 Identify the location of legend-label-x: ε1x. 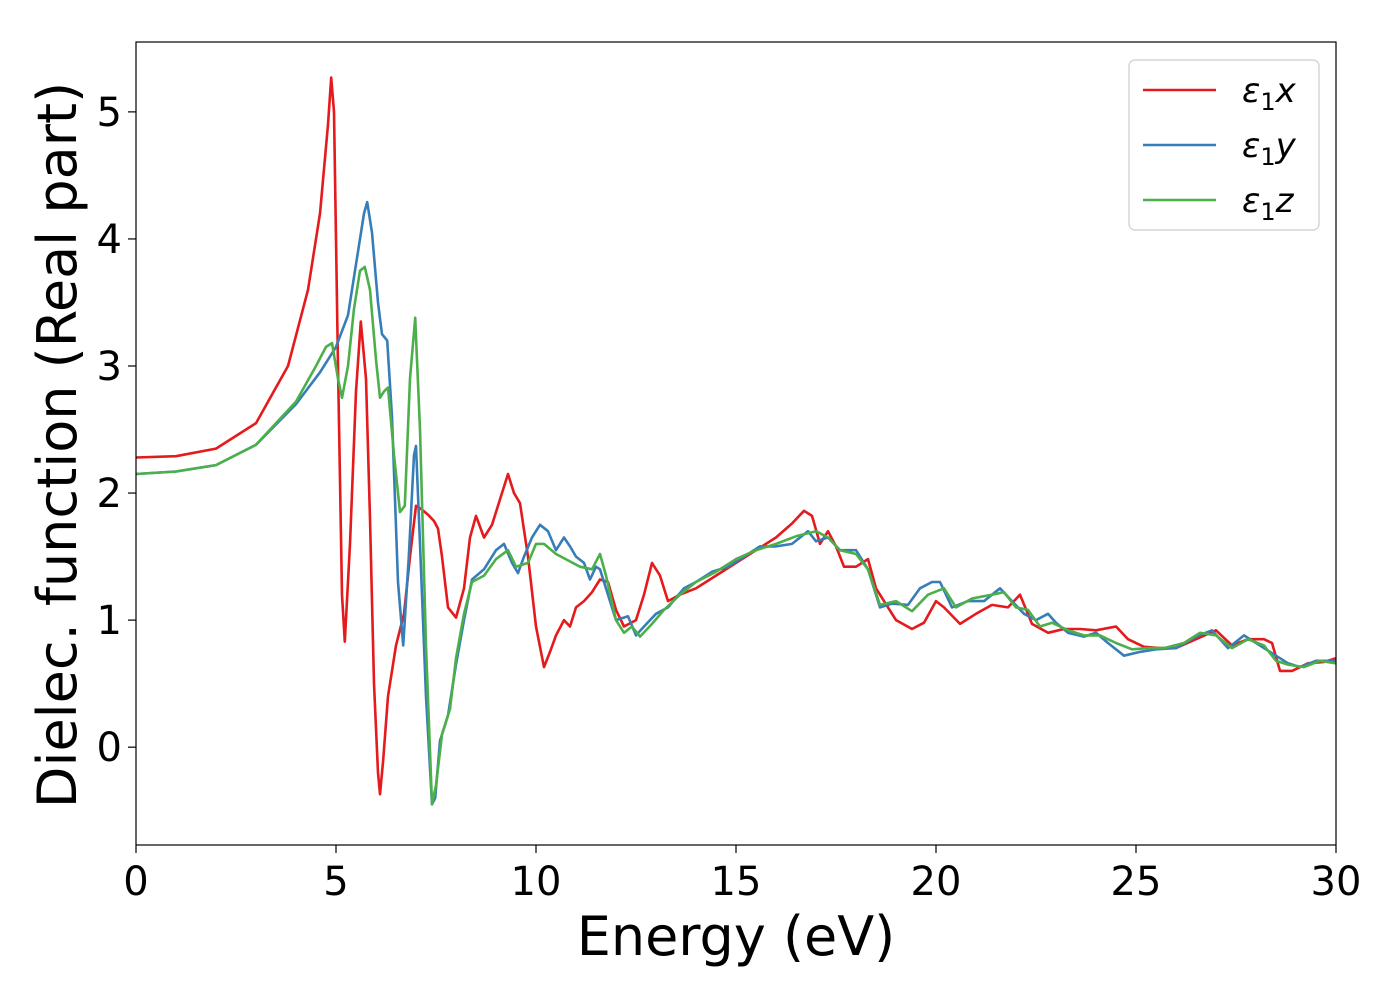
(1269, 93).